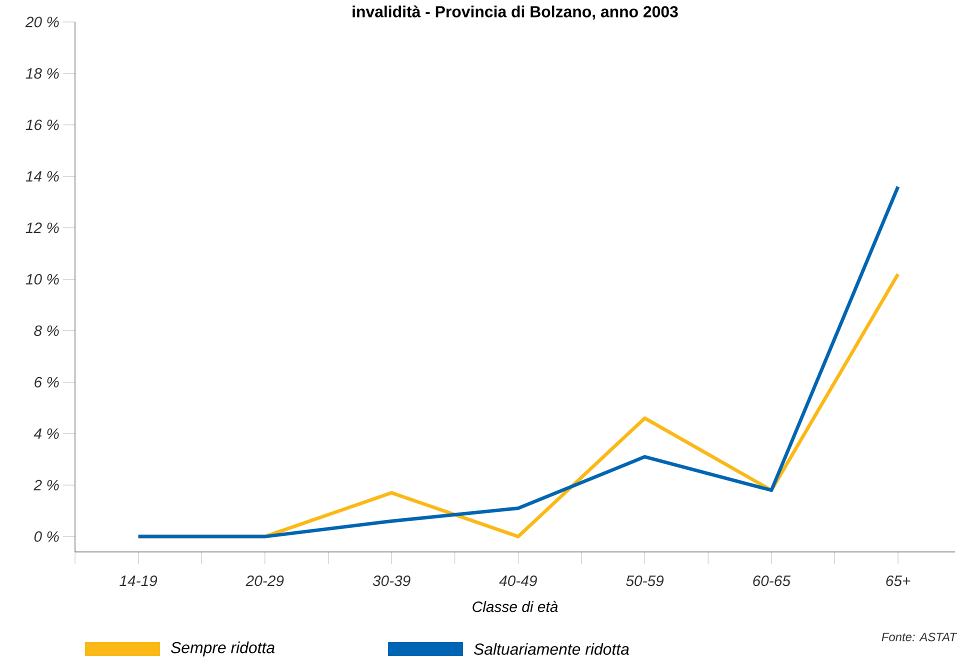  What do you see at coordinates (42, 176) in the screenshot?
I see `y-tick-label: 14 %` at bounding box center [42, 176].